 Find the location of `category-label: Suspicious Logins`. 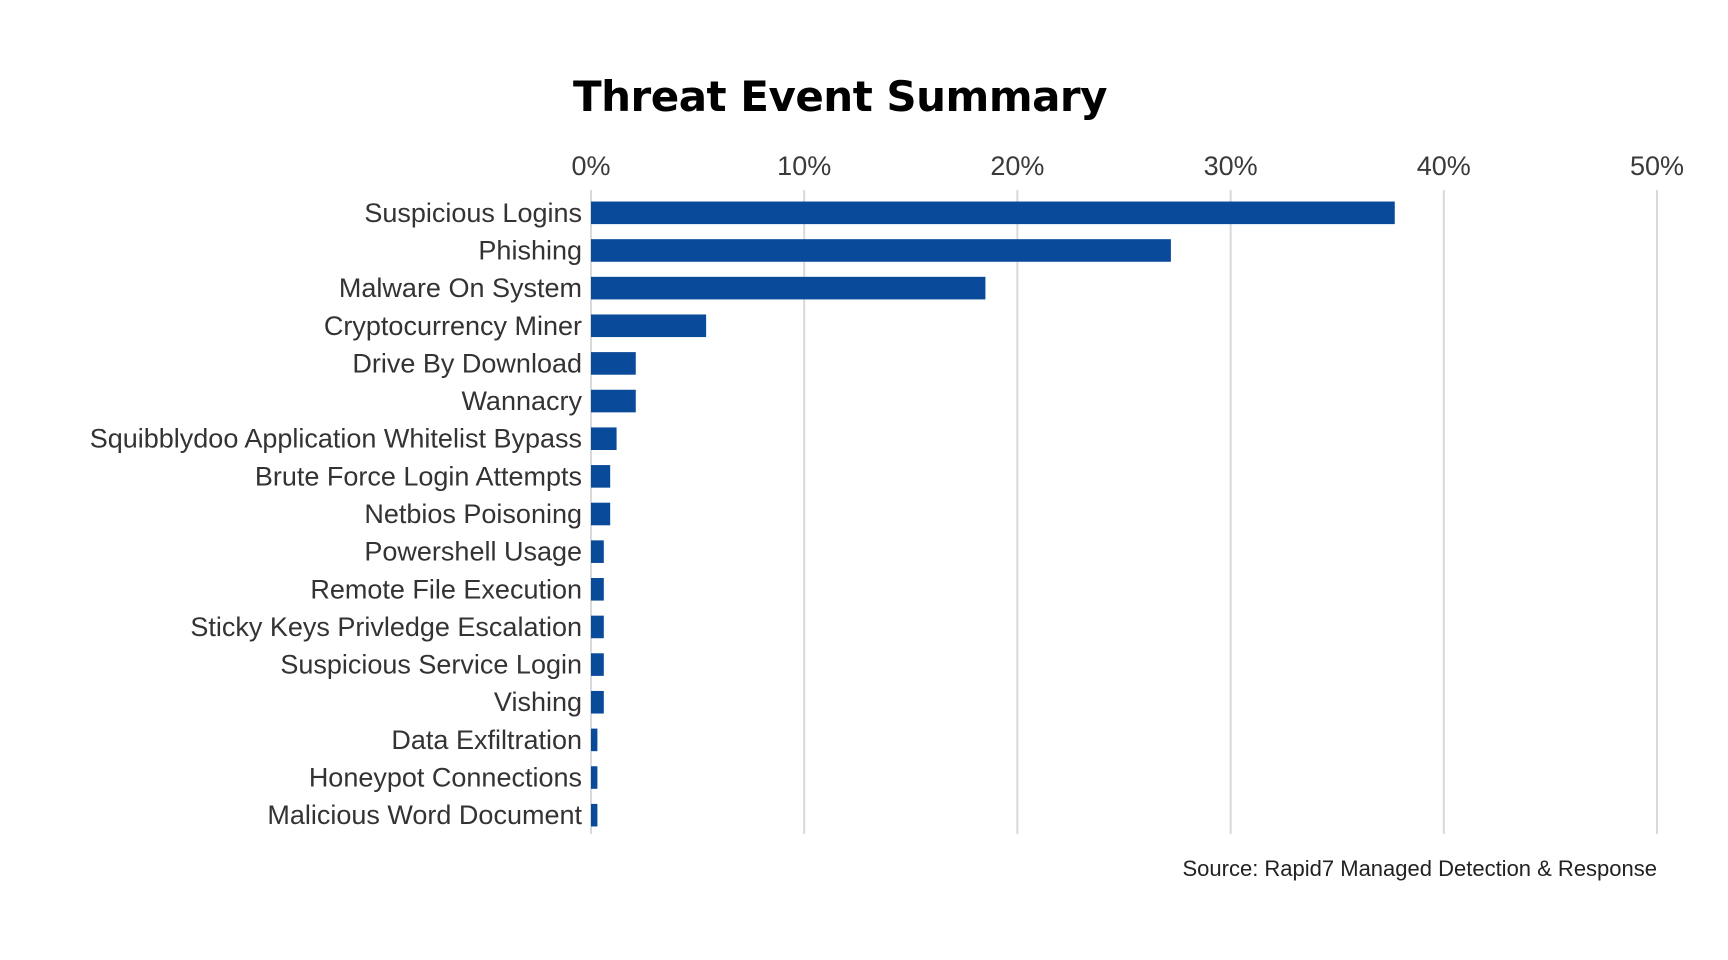

category-label: Suspicious Logins is located at coordinates (473, 213).